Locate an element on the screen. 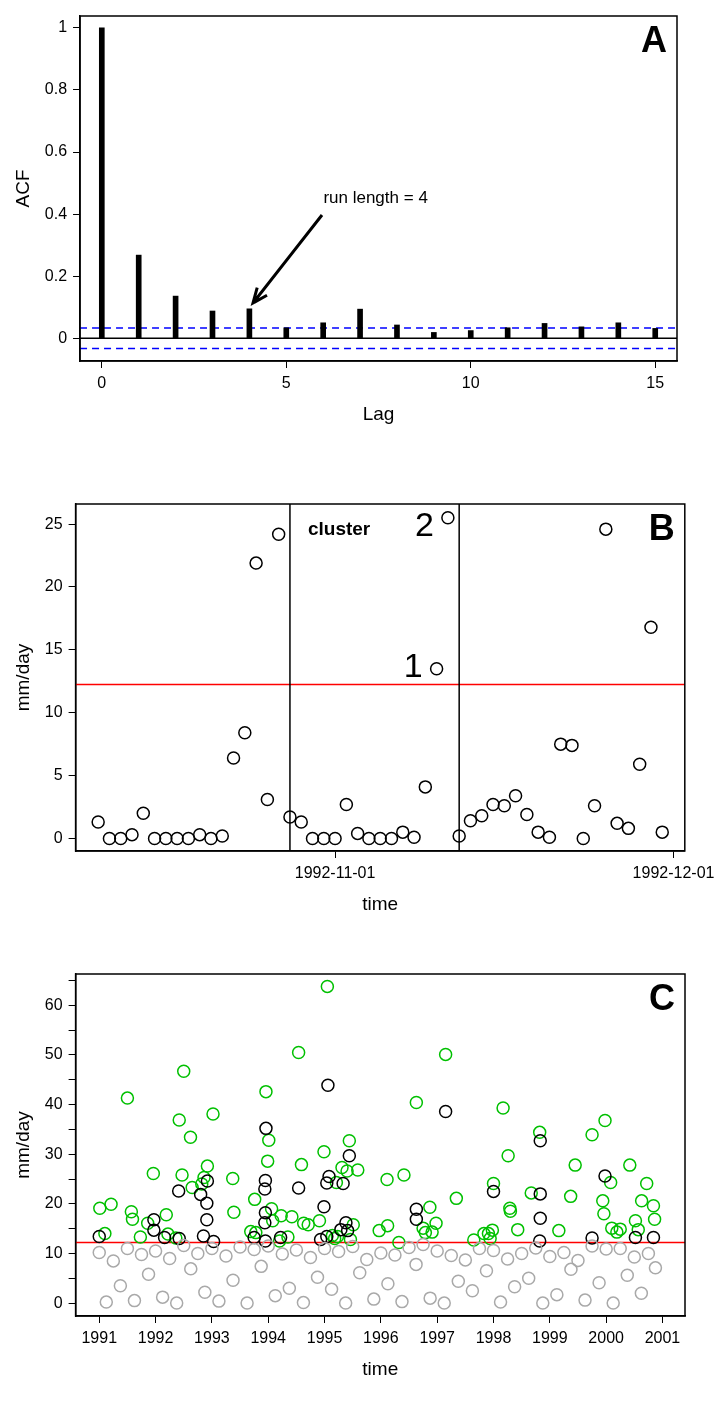 This screenshot has height=1403, width=721. y-tick-label: 0.2 is located at coordinates (56, 275).